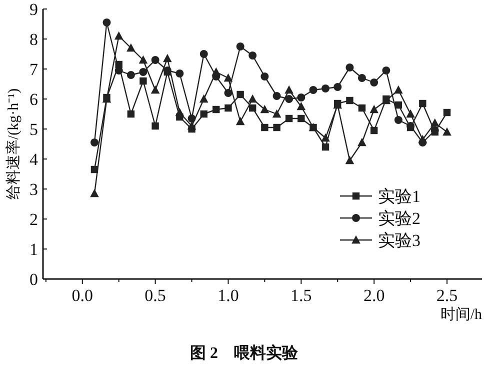 The height and width of the screenshot is (370, 488). I want to click on legend-label: 实验1, so click(399, 196).